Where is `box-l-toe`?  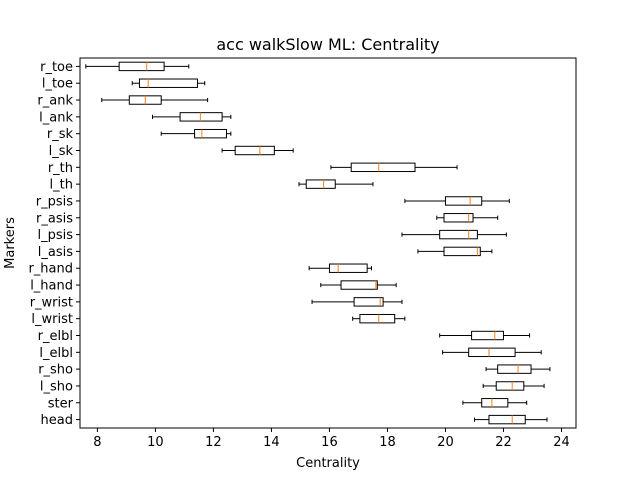 box-l-toe is located at coordinates (168, 83).